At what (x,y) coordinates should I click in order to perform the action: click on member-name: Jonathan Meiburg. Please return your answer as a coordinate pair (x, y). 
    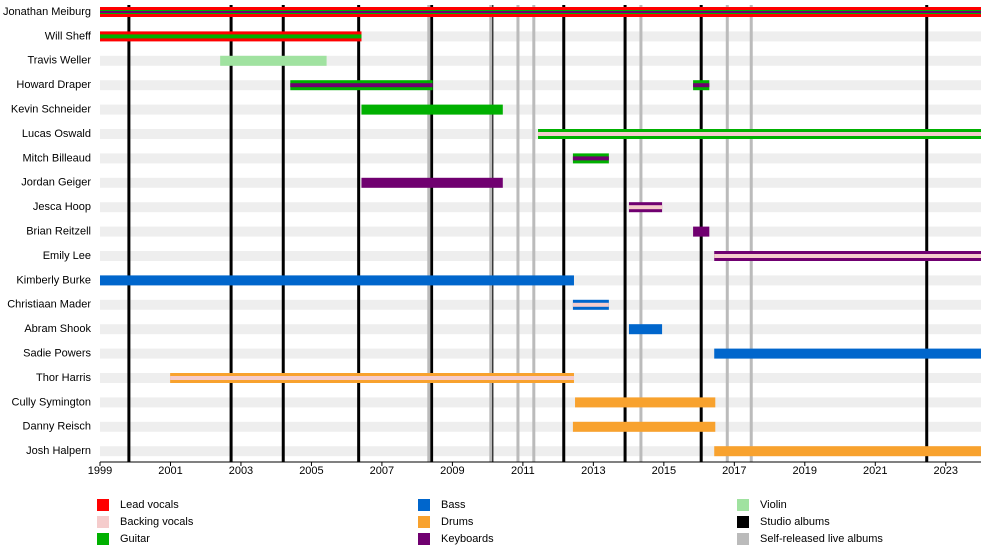
    Looking at the image, I should click on (47, 12).